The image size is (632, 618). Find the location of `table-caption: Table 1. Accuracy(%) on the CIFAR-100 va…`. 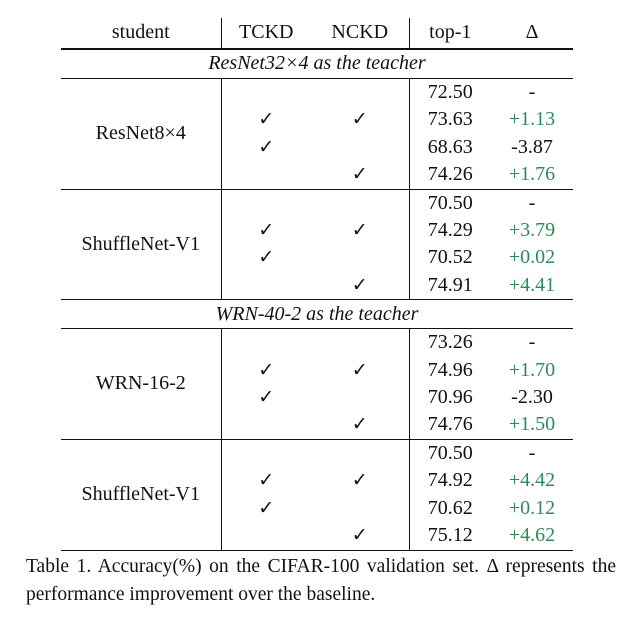

table-caption: Table 1. Accuracy(%) on the CIFAR-100 va… is located at coordinates (321, 581).